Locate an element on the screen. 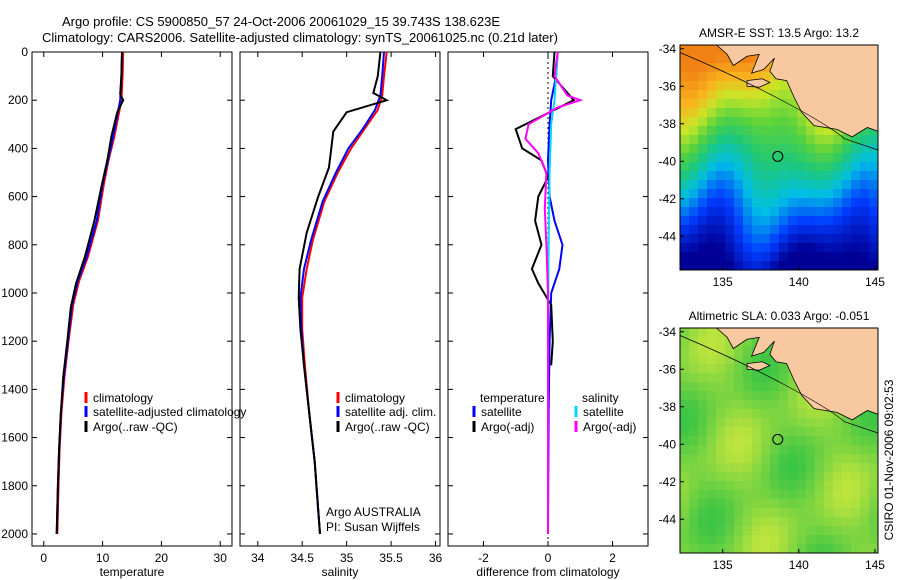 Image resolution: width=900 pixels, height=580 pixels. legend-sal-satellite-label: satellite adj. clim. is located at coordinates (390, 412).